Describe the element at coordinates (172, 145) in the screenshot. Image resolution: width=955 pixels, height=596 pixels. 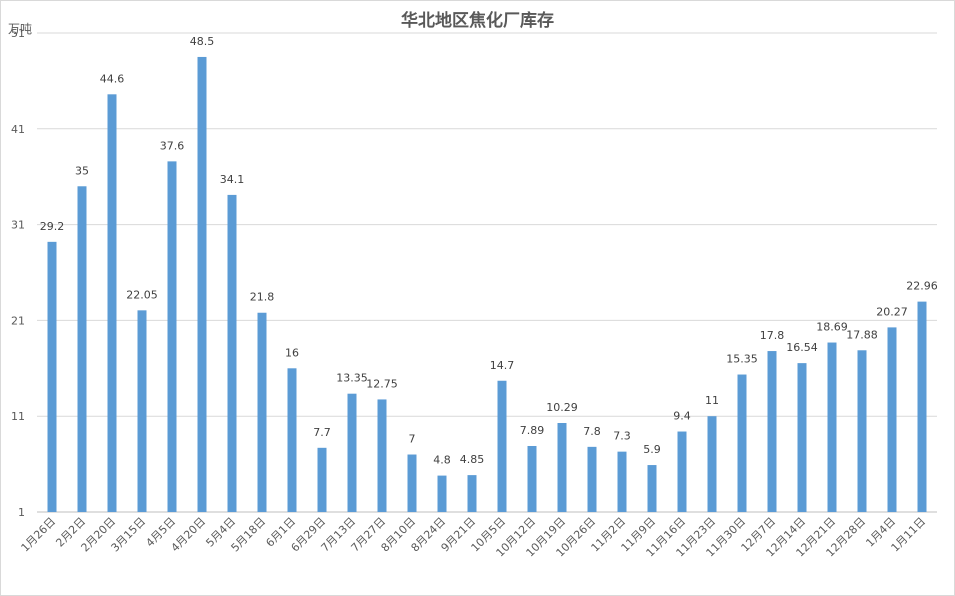
I see `data-label: 37.6` at that location.